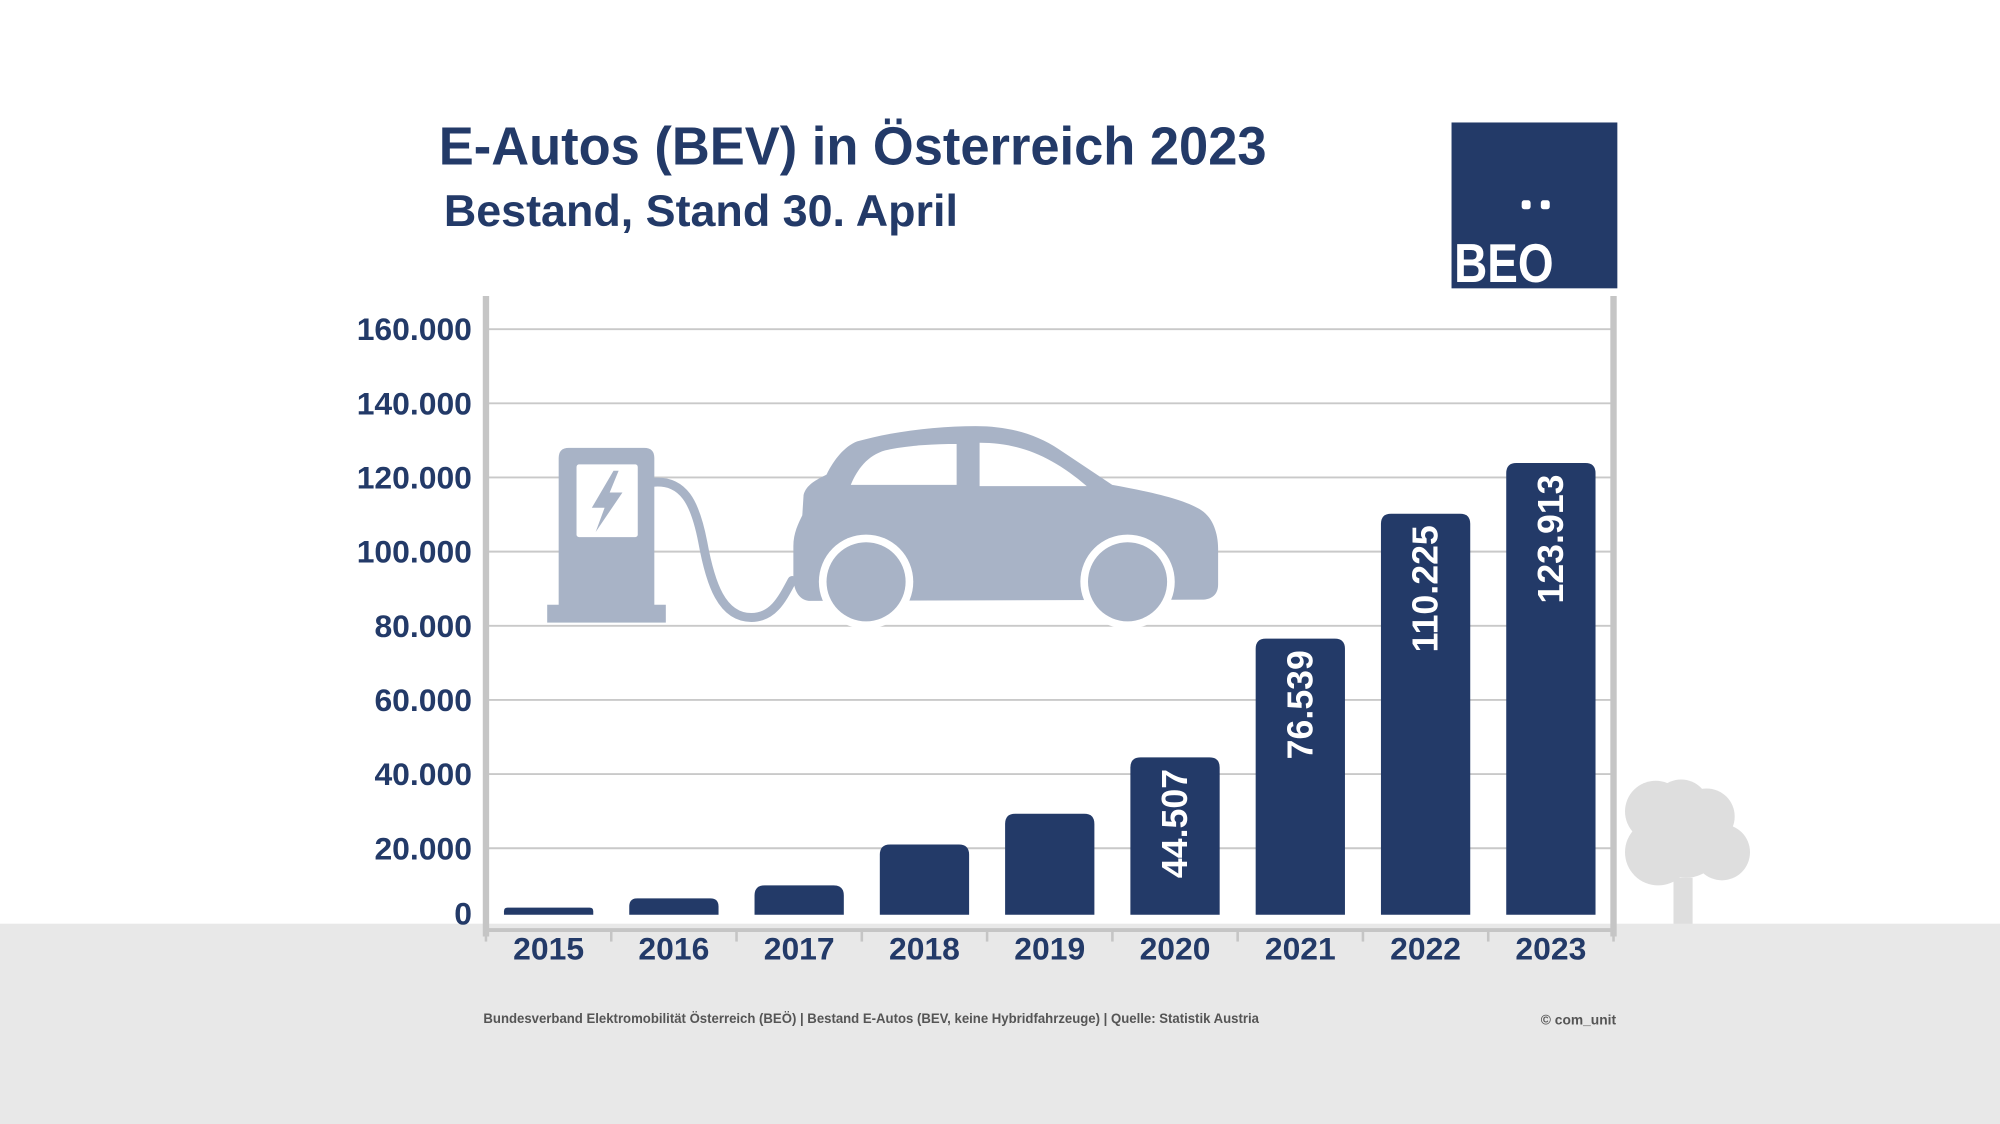  What do you see at coordinates (924, 948) in the screenshot?
I see `x-tick-label: 2018` at bounding box center [924, 948].